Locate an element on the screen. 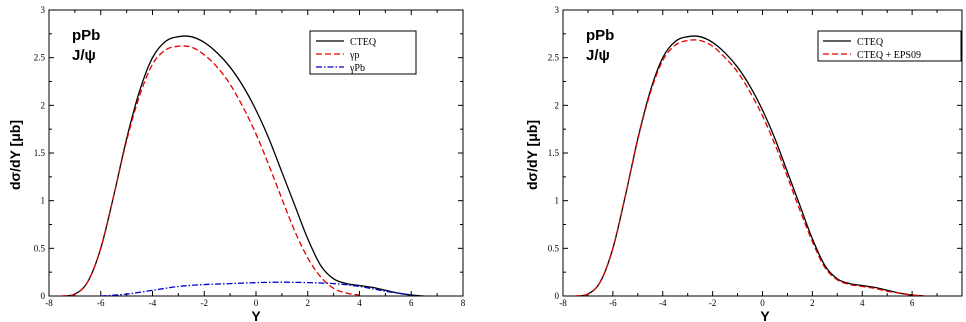 The height and width of the screenshot is (322, 966). legend-right: CTEQ CTEQ + EPS09 is located at coordinates (889, 46).